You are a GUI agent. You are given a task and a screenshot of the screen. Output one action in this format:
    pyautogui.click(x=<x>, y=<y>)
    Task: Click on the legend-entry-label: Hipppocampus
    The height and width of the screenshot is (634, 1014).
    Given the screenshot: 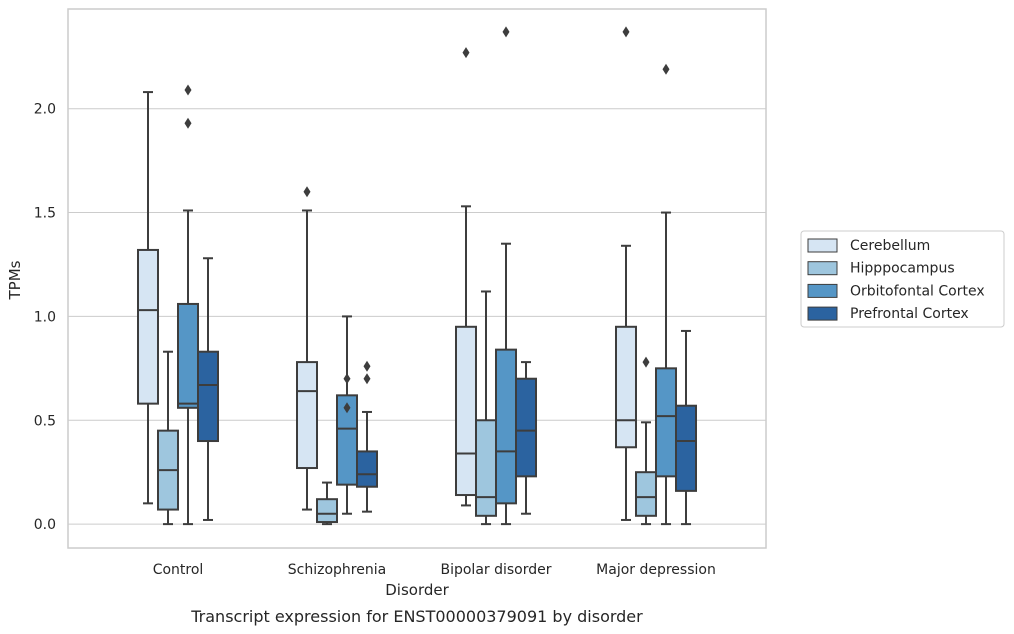 What is the action you would take?
    pyautogui.click(x=902, y=269)
    